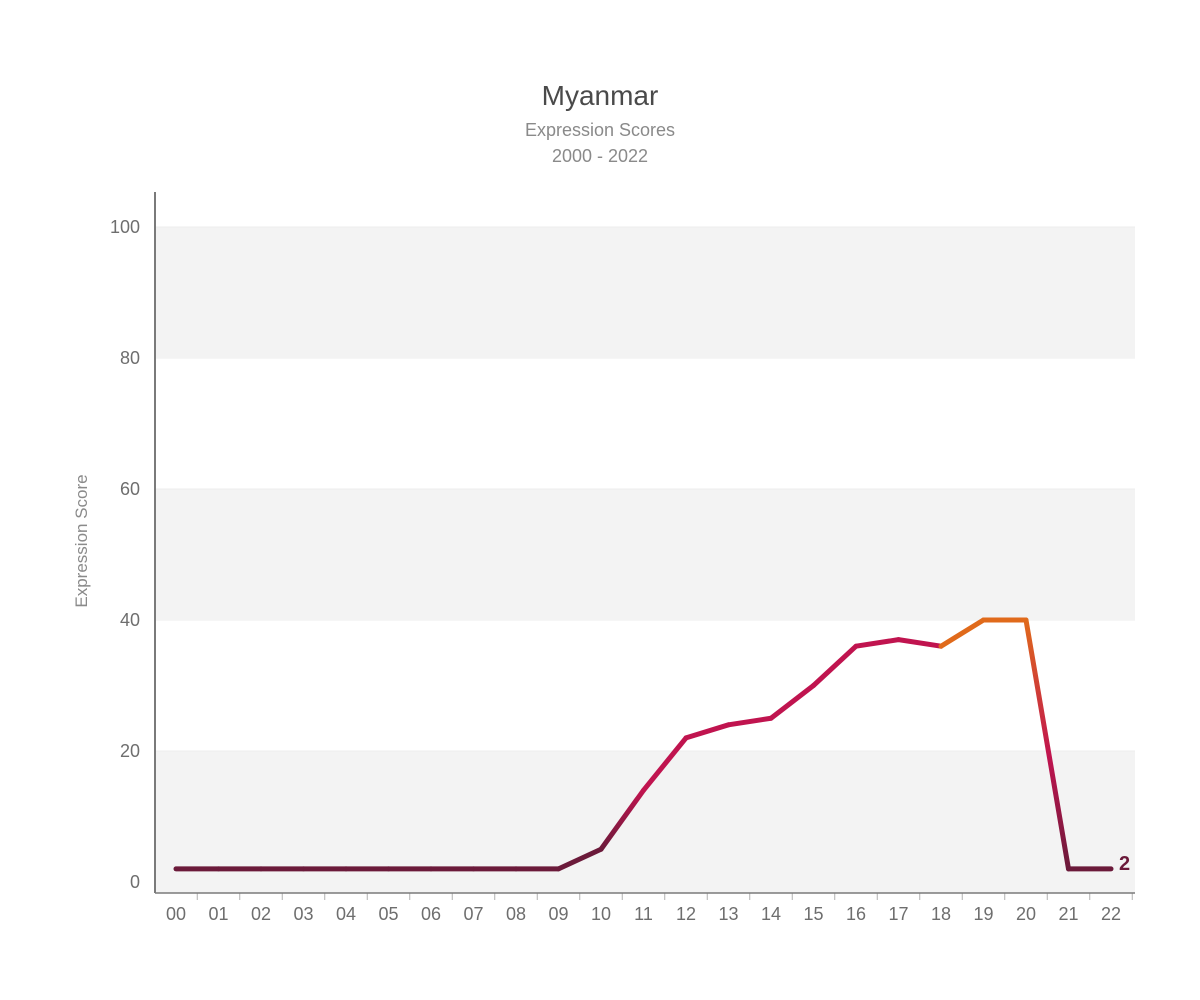 The width and height of the screenshot is (1200, 1000). I want to click on y-tick-label: 100, so click(125, 227).